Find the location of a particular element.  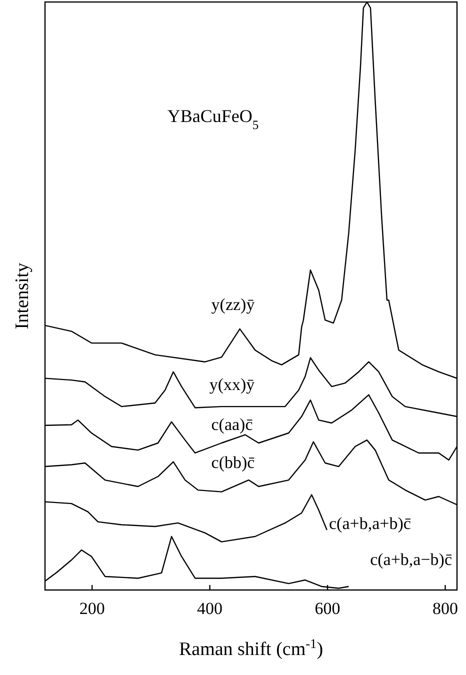

series-label: y(xx)ȳ is located at coordinates (232, 384).